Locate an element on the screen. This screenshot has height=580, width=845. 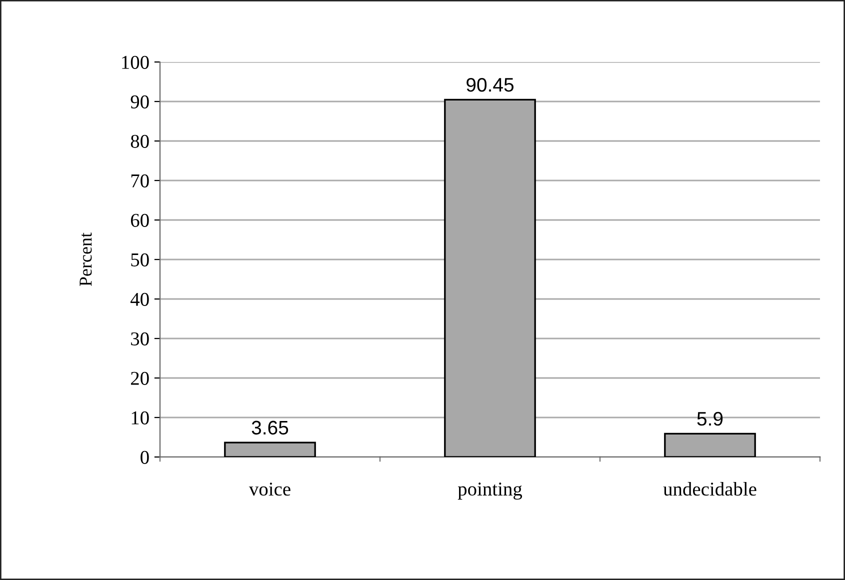
y-tick-label: 20 is located at coordinates (139, 378).